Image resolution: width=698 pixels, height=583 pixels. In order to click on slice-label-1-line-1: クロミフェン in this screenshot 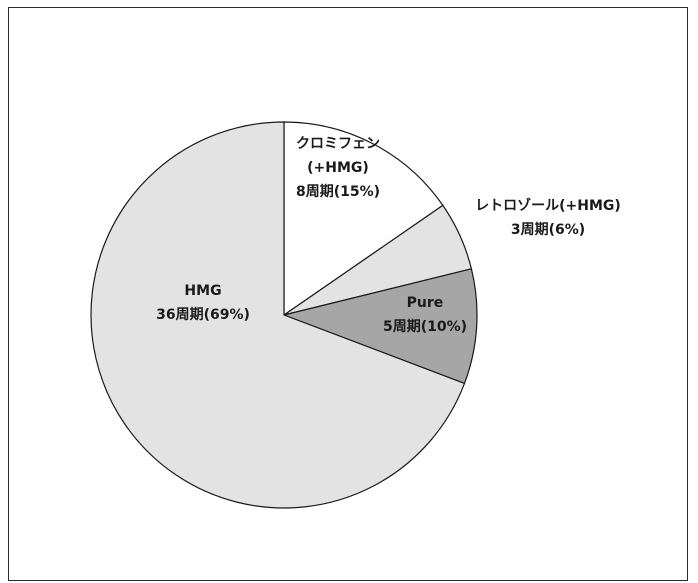, I will do `click(338, 144)`.